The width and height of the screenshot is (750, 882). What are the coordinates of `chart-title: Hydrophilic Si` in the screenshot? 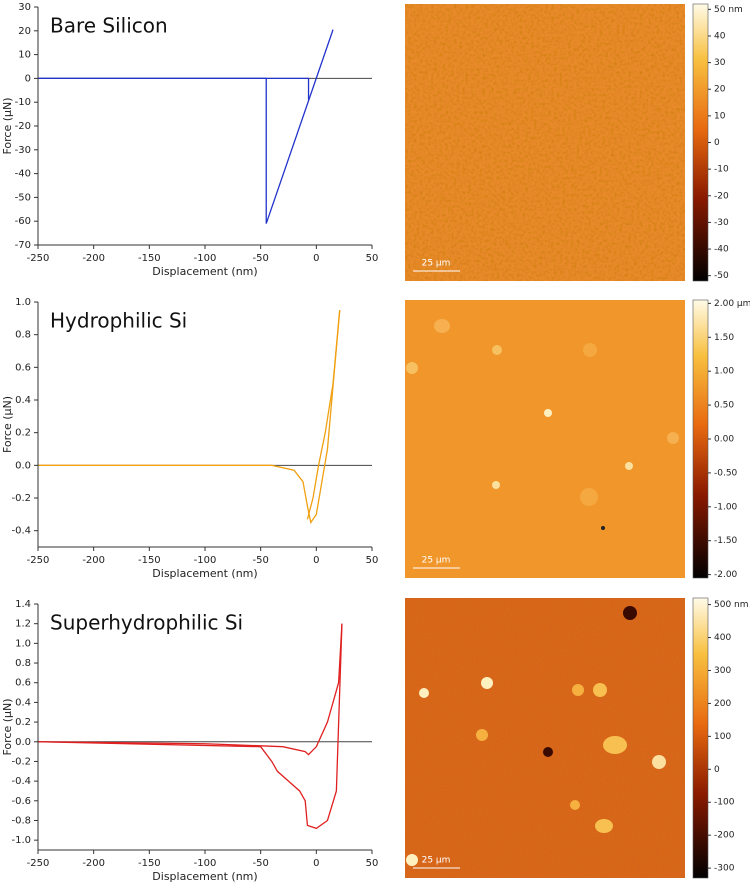 It's located at (118, 321).